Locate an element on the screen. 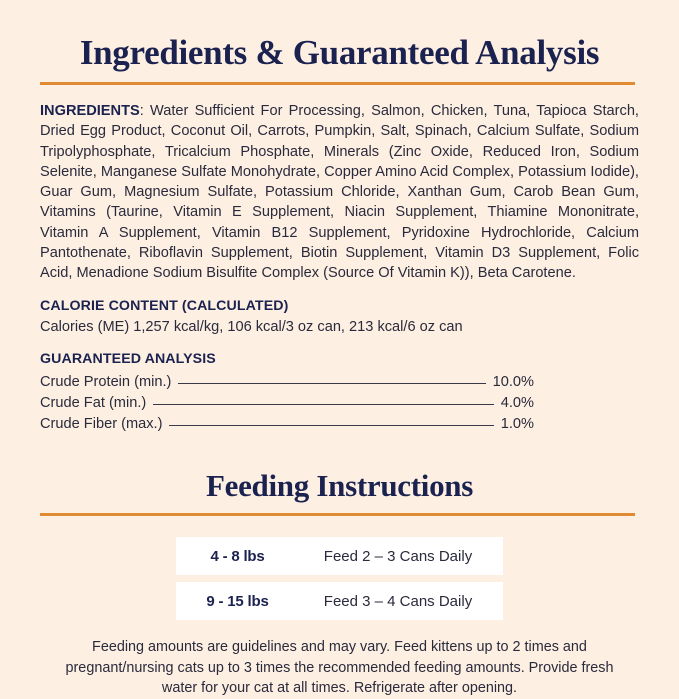 The height and width of the screenshot is (699, 679). guaranteed-analysis-row: Crude Protein (min.) 10.0% is located at coordinates (287, 382).